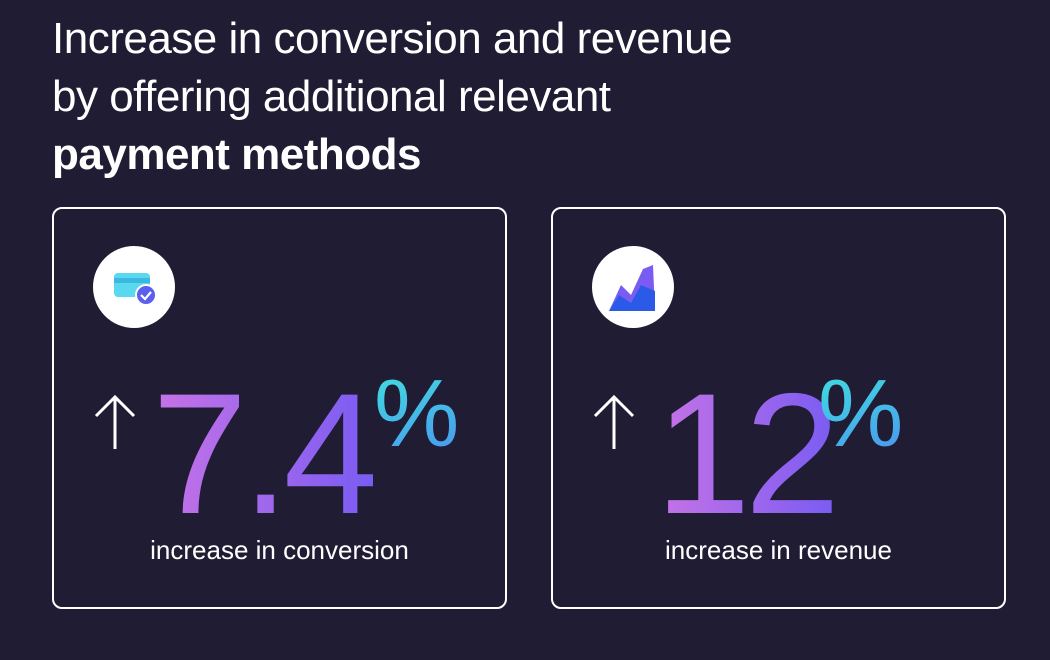 The image size is (1050, 660). I want to click on stat-value: 7.4, so click(265, 454).